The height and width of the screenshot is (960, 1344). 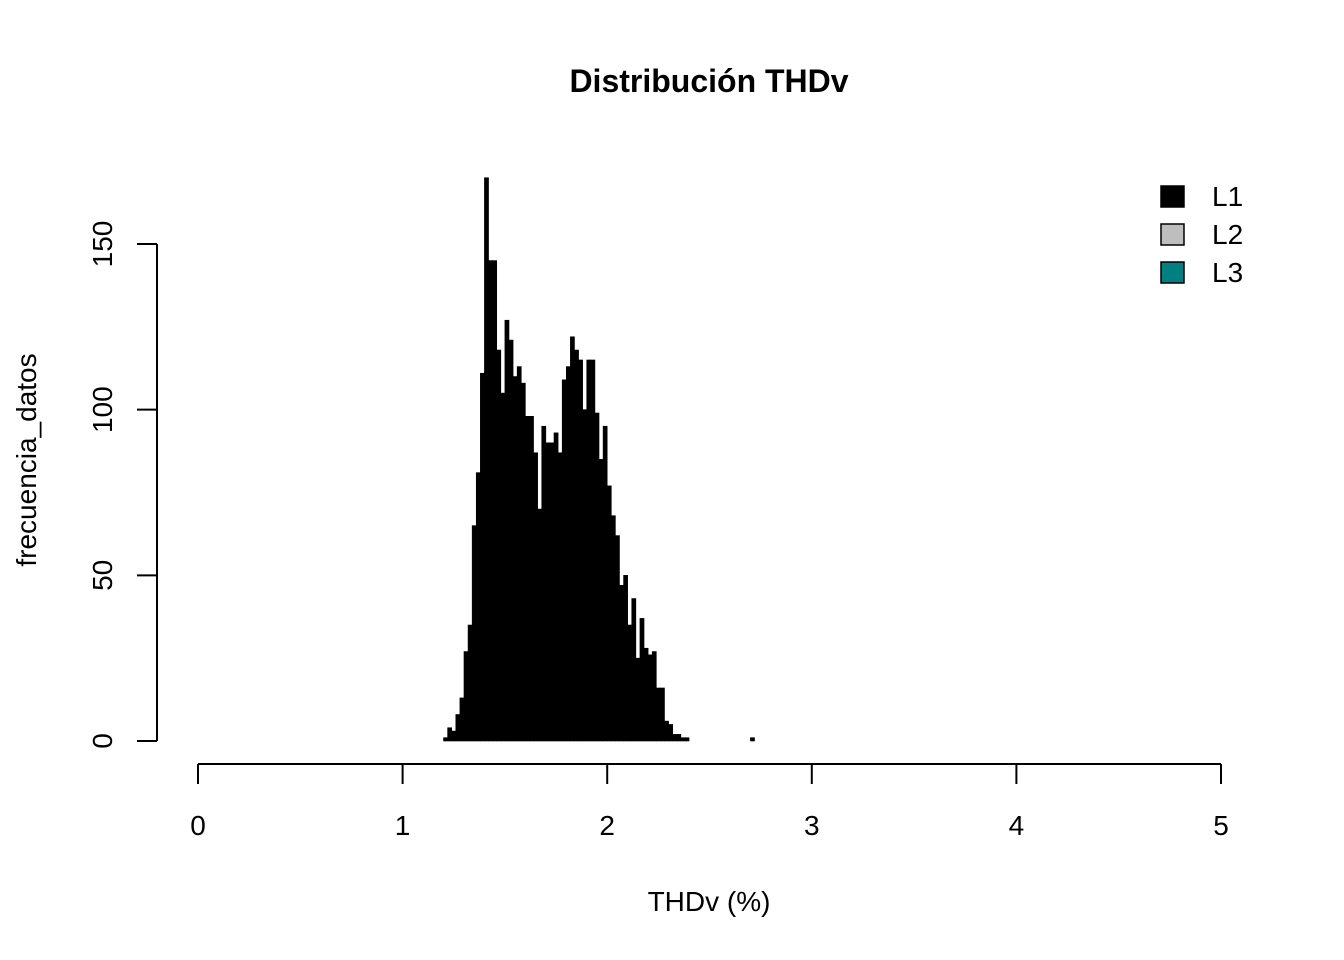 I want to click on legend-label: L2, so click(x=1227, y=234).